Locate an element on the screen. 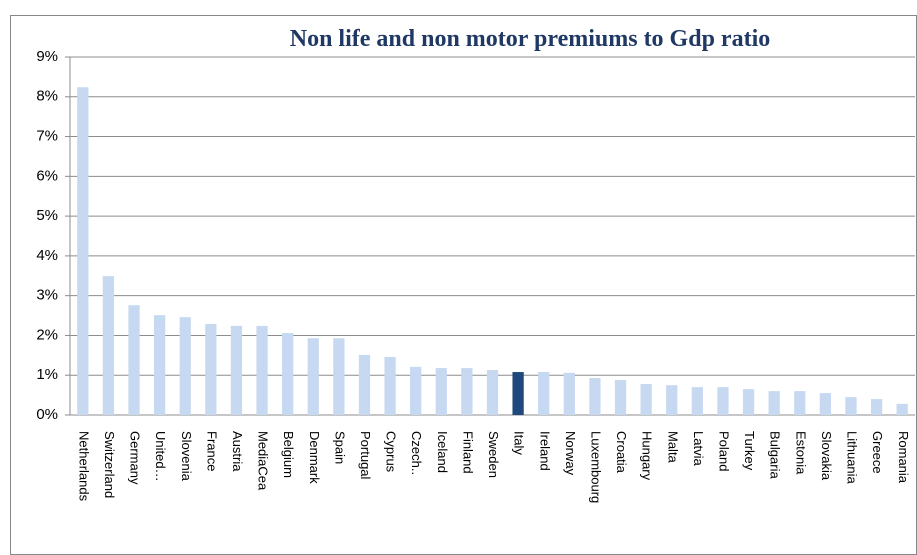  x-tick-label: Finland is located at coordinates (467, 452).